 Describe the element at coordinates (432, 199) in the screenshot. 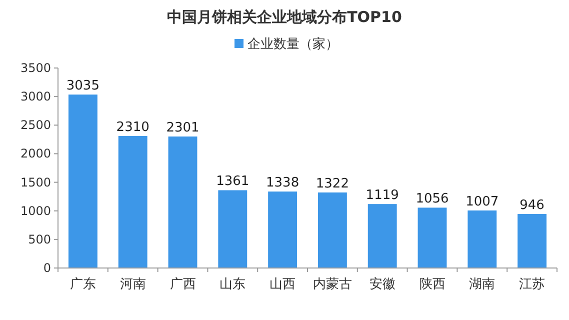

I see `data-label: 1056` at that location.